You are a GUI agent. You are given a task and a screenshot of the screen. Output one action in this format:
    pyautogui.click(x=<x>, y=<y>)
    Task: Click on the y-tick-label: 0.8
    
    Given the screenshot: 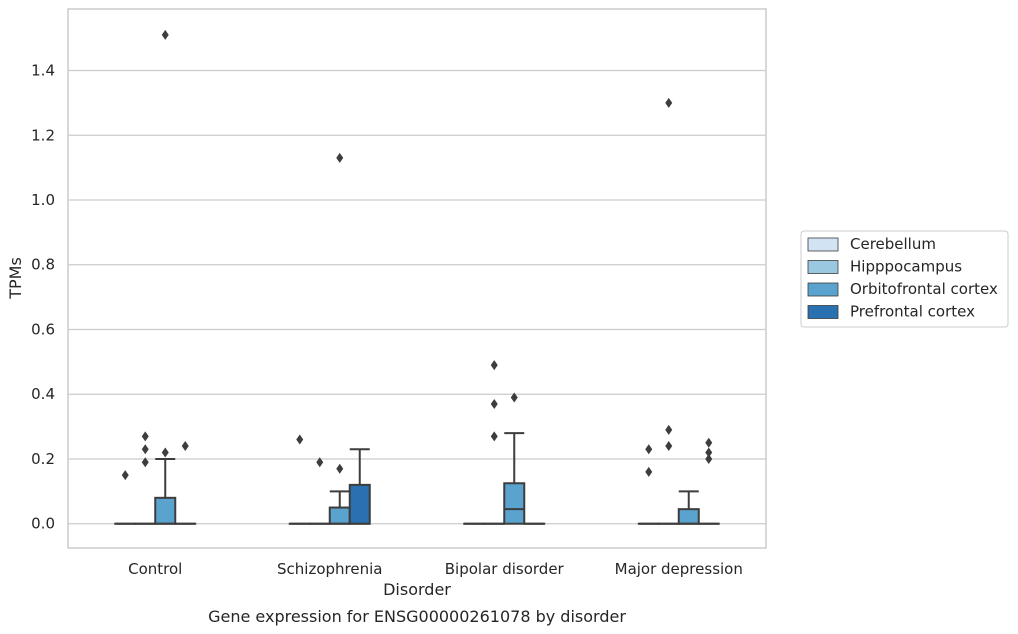 What is the action you would take?
    pyautogui.click(x=43, y=265)
    